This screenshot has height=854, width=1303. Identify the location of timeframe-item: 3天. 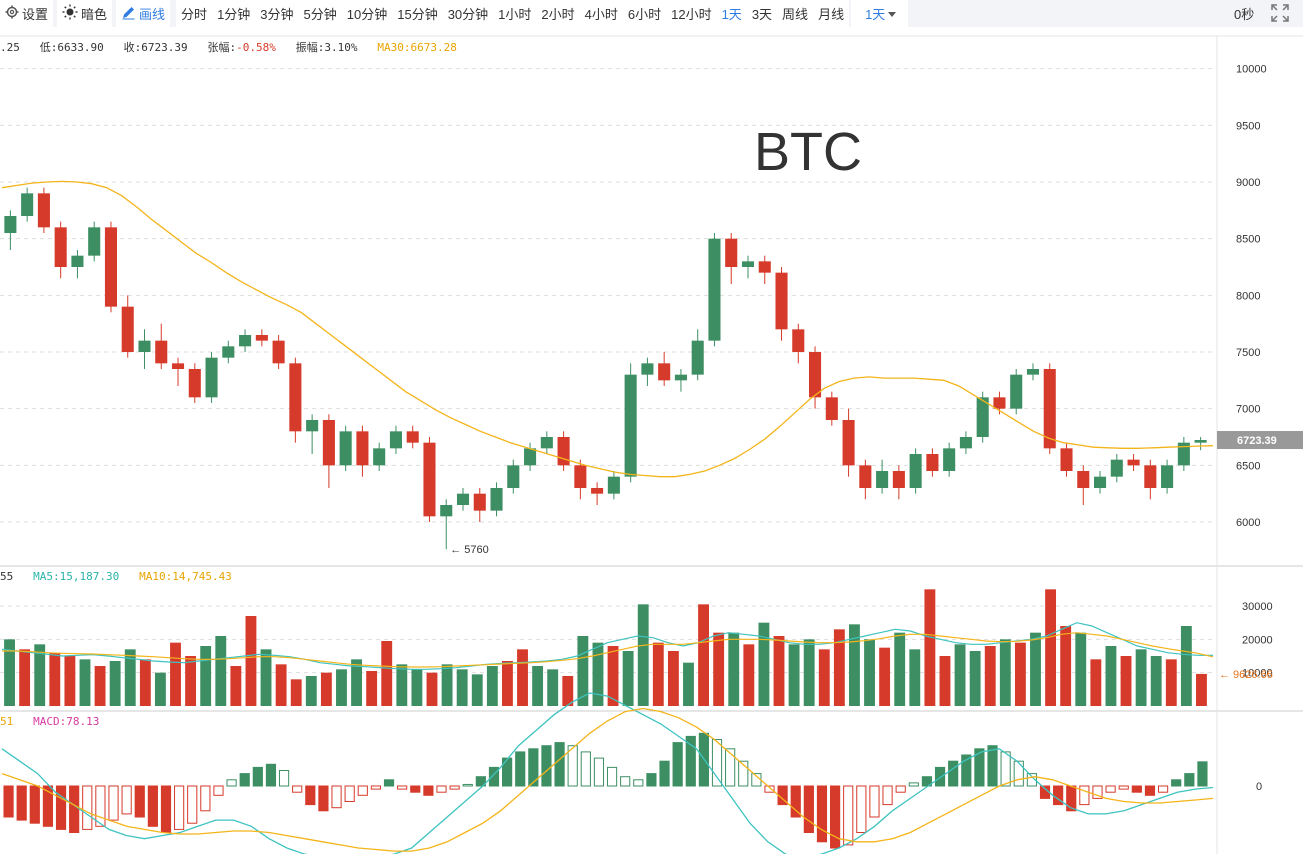
(762, 14).